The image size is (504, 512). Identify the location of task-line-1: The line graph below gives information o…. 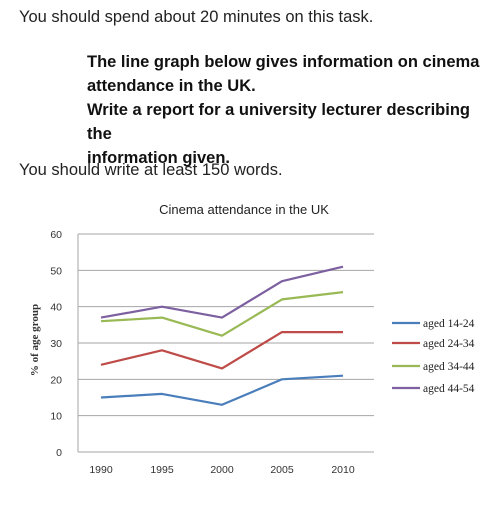
(283, 62).